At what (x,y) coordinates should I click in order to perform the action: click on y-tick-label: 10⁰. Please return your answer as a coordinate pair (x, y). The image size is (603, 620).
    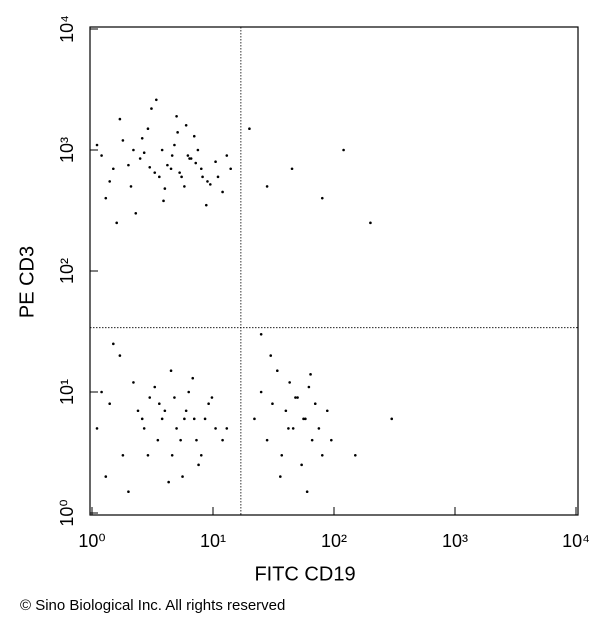
    Looking at the image, I should click on (67, 512).